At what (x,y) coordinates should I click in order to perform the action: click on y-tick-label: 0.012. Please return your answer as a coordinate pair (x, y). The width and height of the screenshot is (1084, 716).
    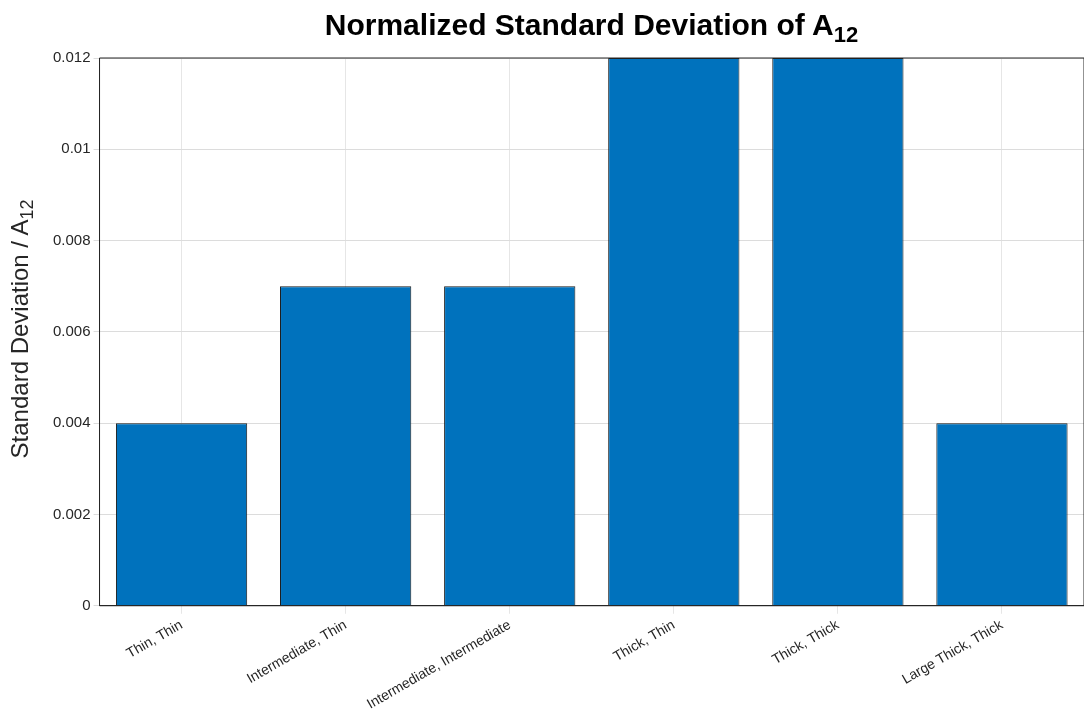
    Looking at the image, I should click on (71, 57).